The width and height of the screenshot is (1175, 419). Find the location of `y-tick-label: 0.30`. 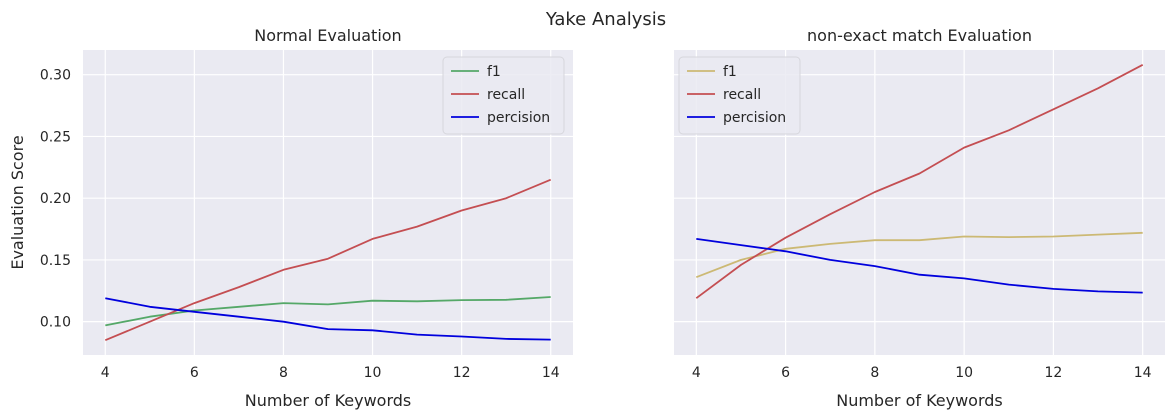

y-tick-label: 0.30 is located at coordinates (55, 76).